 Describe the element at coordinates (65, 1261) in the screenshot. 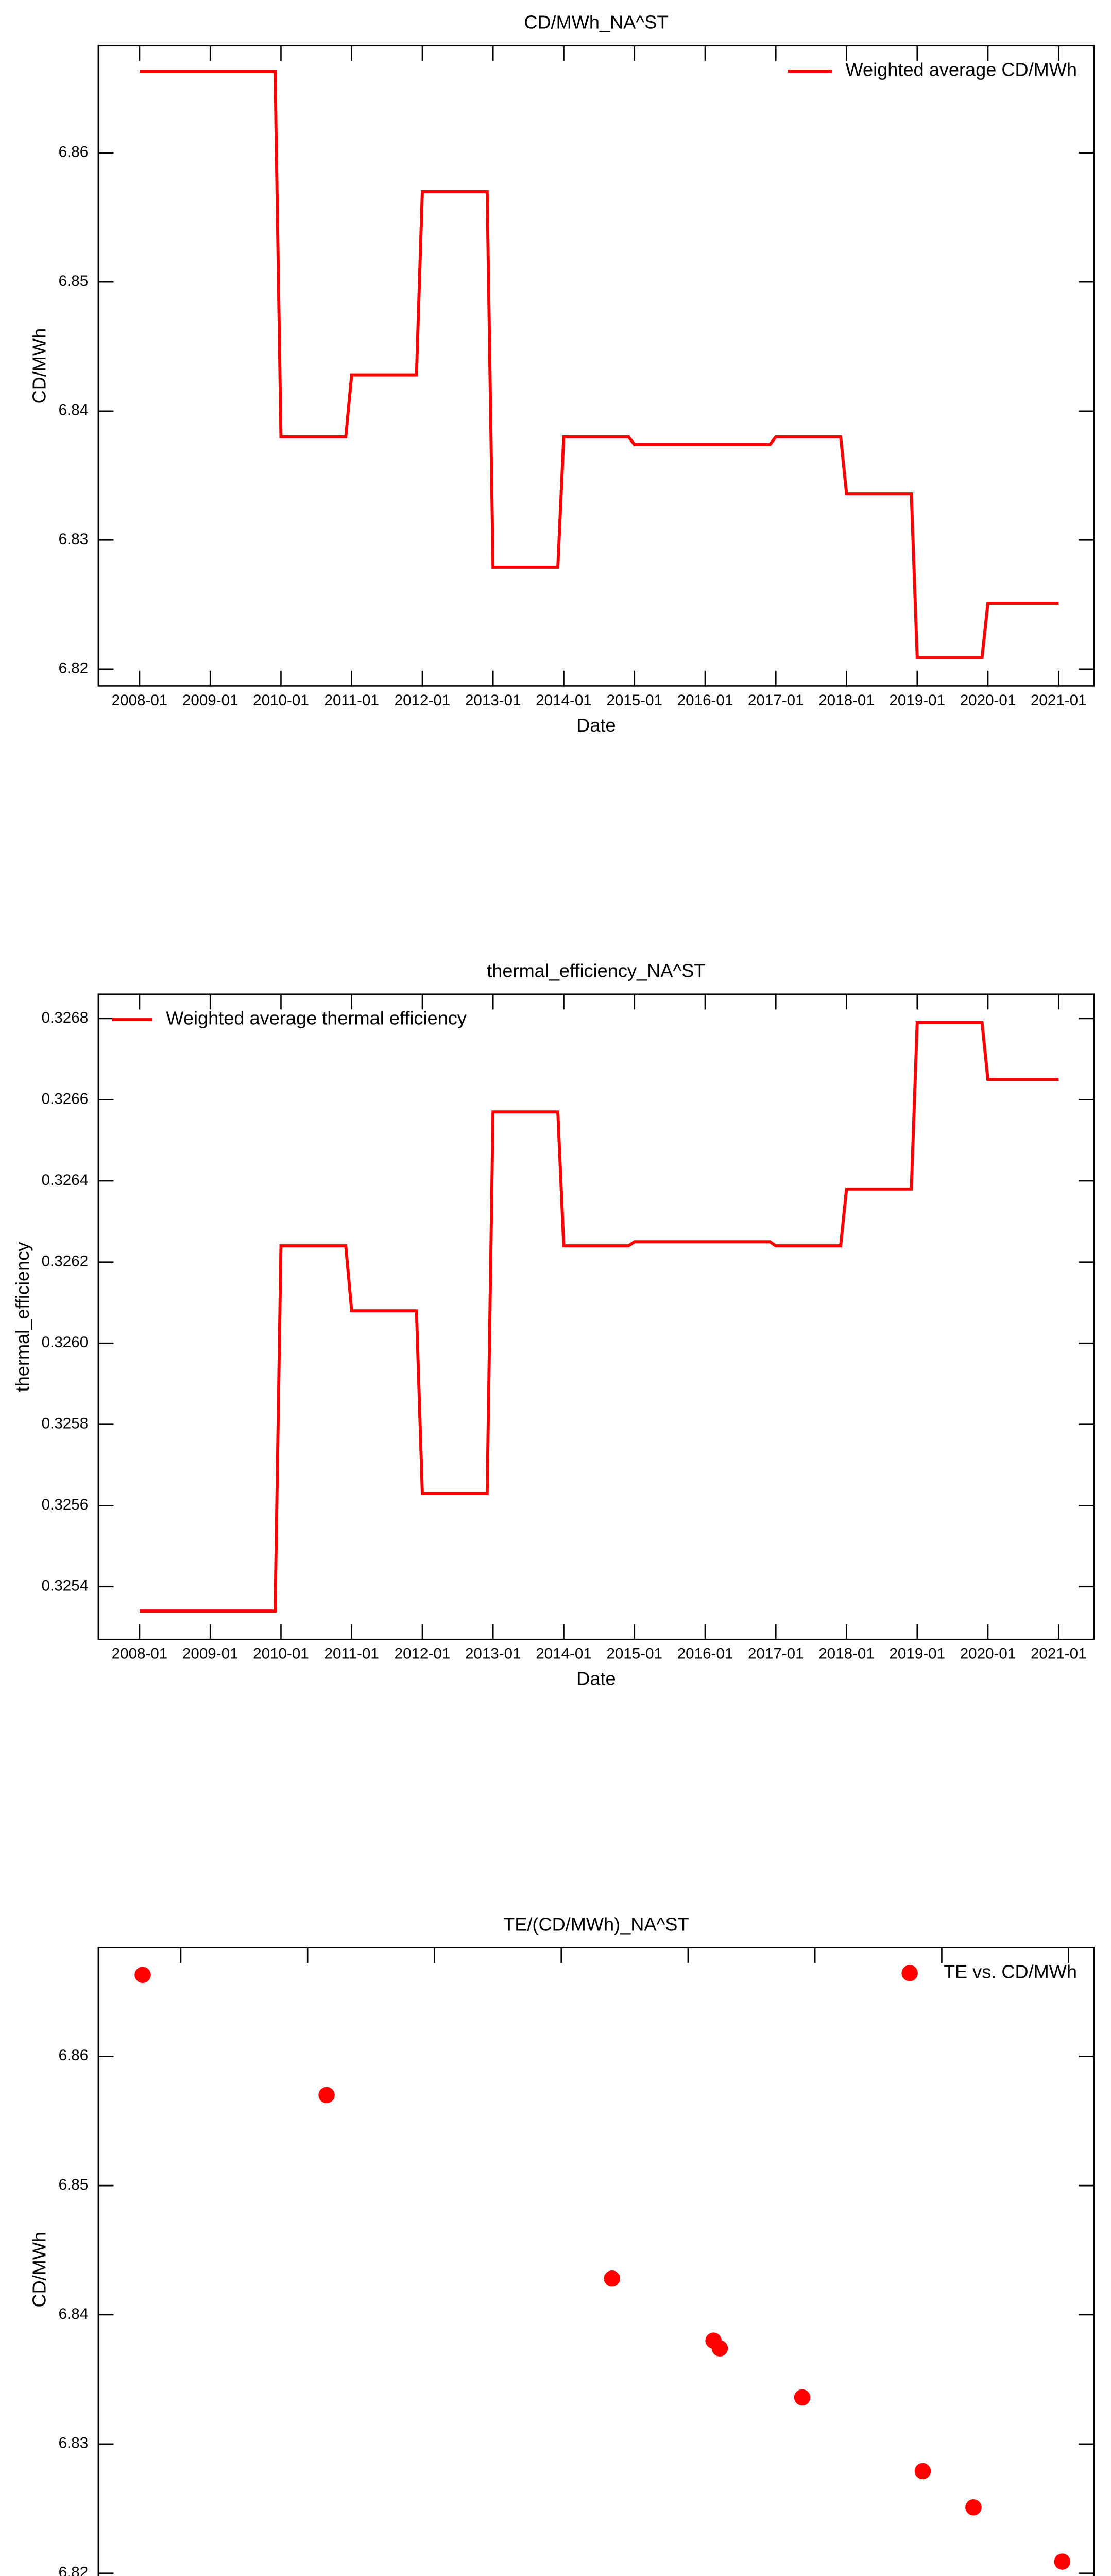

I see `y-tick-label: 0.3262` at that location.